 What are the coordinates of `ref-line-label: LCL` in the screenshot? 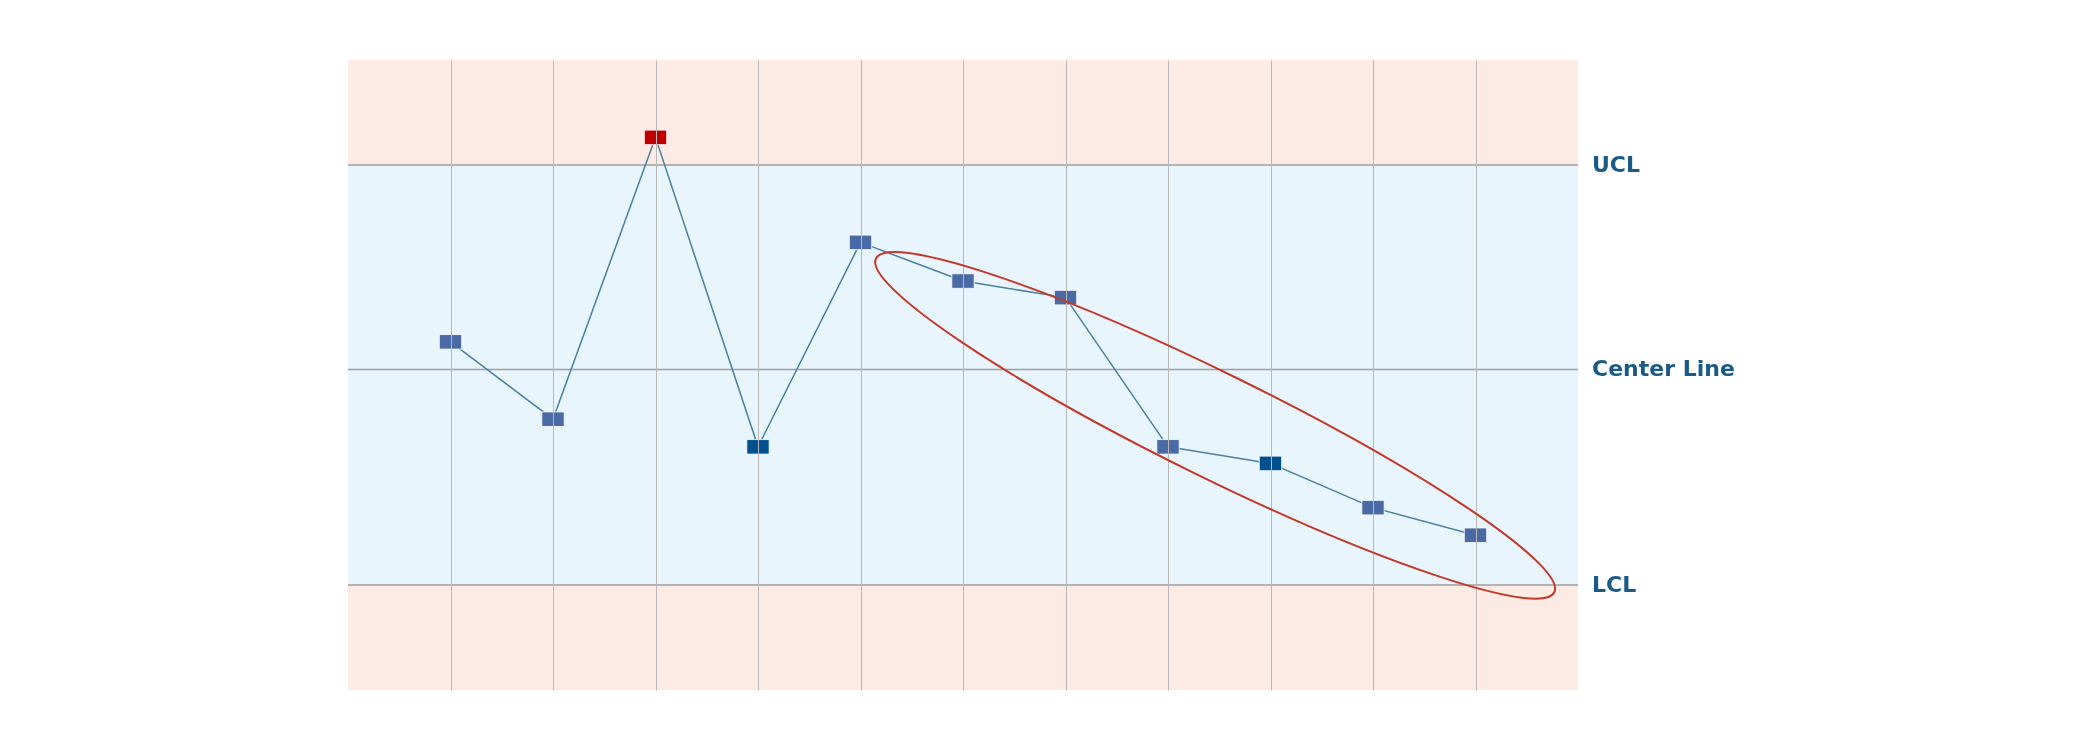 It's located at (1614, 584).